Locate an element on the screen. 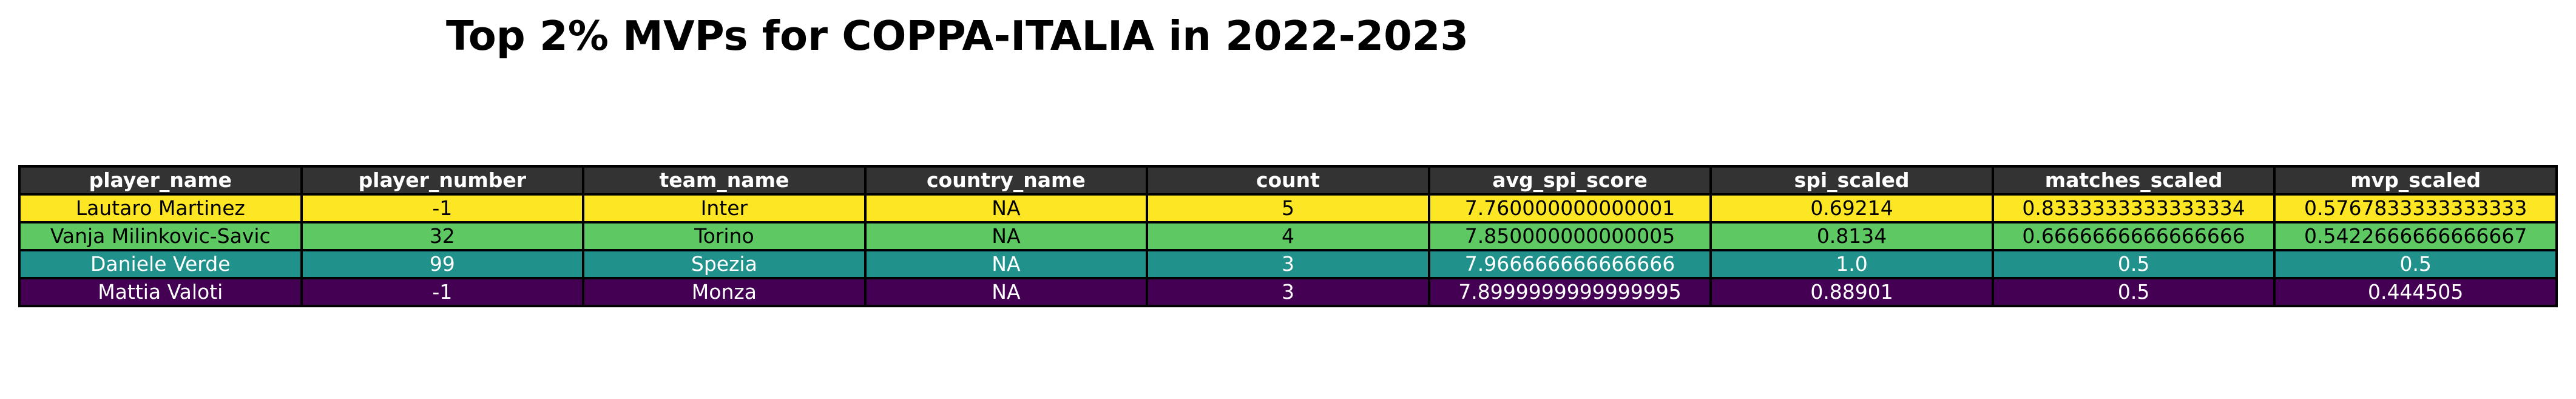 This screenshot has width=2576, height=399. table-cell: Monza is located at coordinates (724, 292).